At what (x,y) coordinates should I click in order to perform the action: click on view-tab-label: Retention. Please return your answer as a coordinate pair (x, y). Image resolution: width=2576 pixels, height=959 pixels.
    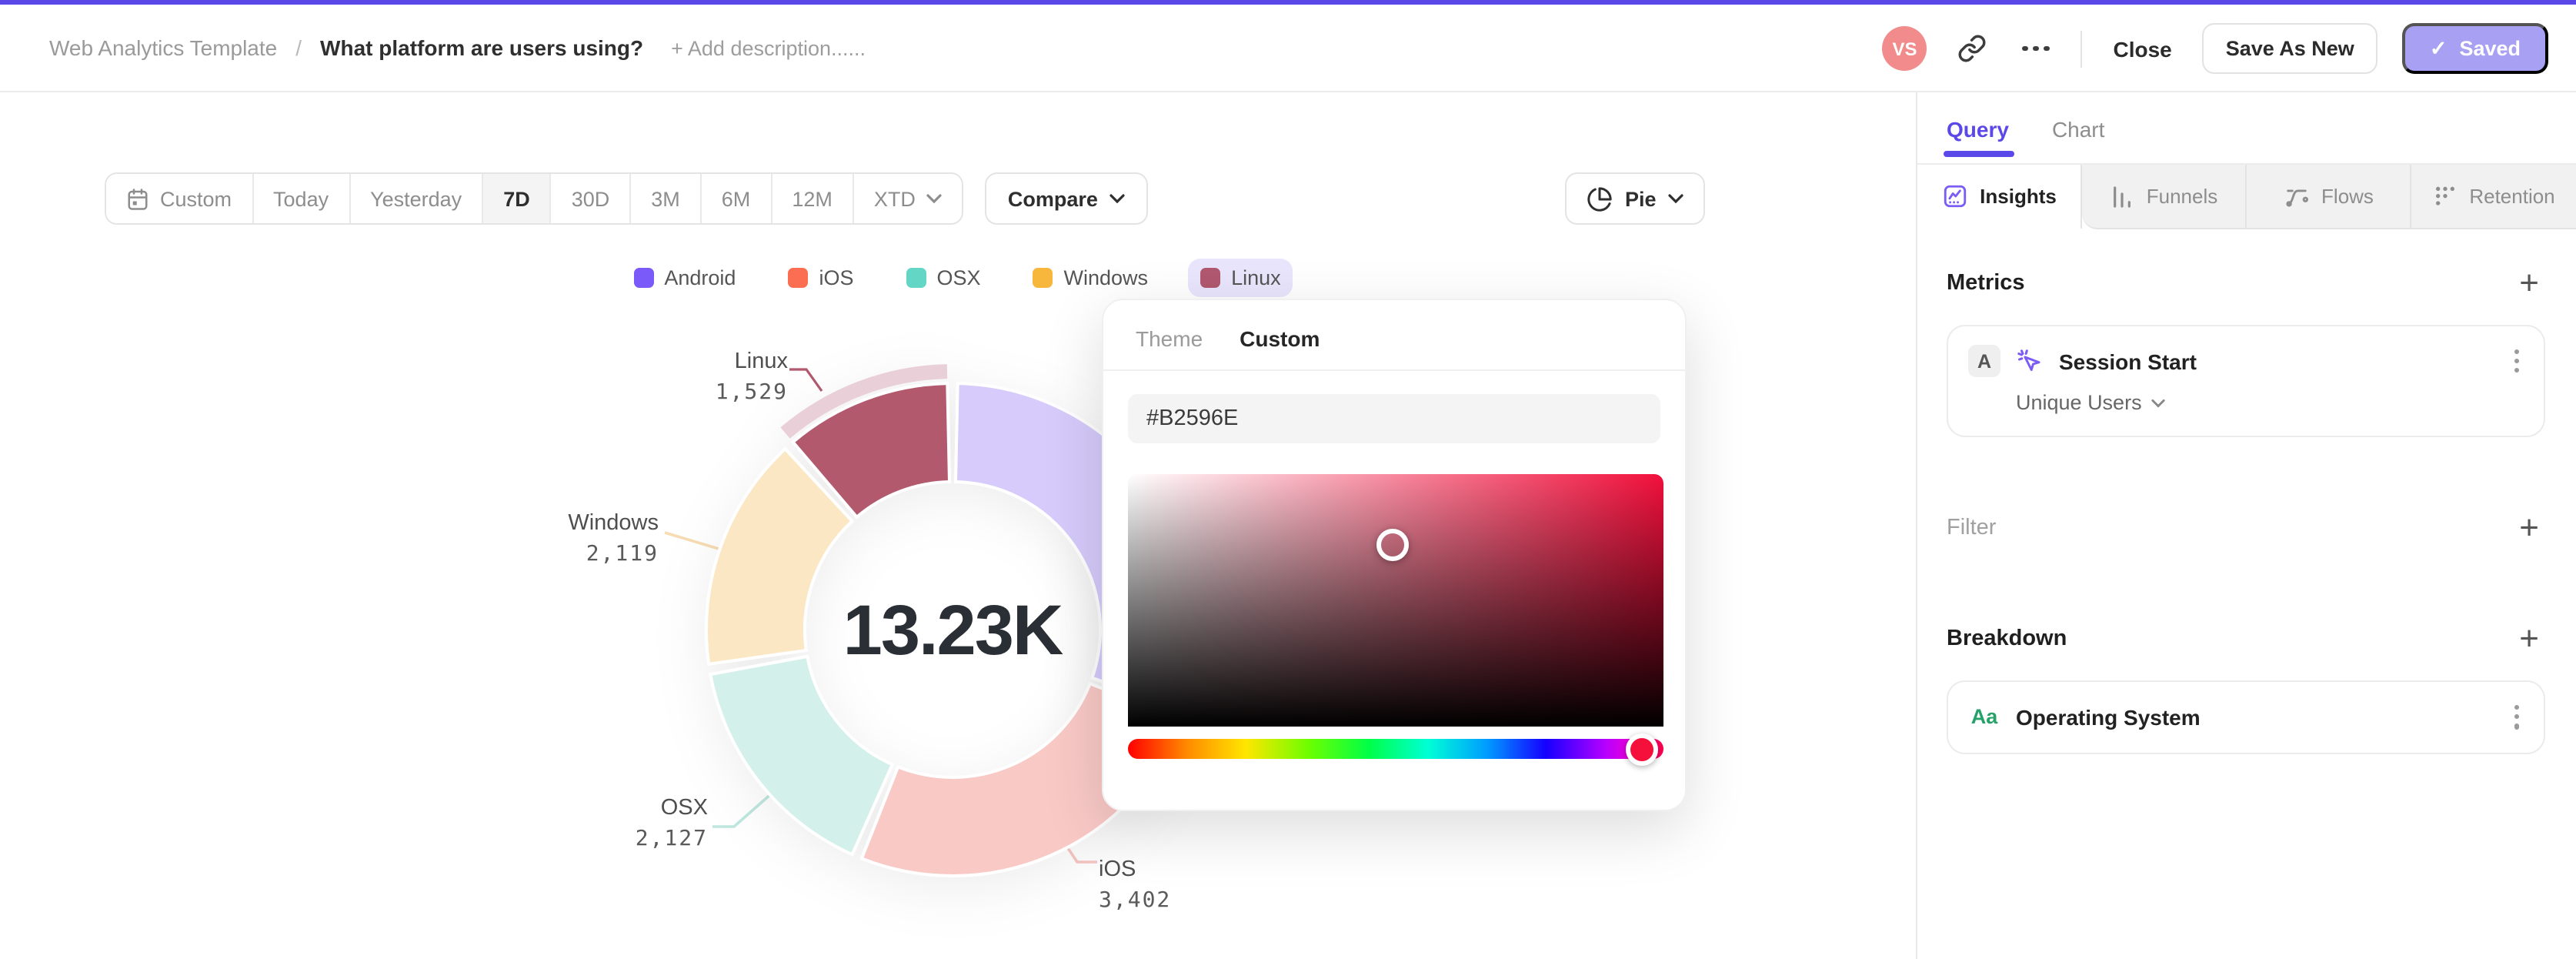
    Looking at the image, I should click on (2512, 196).